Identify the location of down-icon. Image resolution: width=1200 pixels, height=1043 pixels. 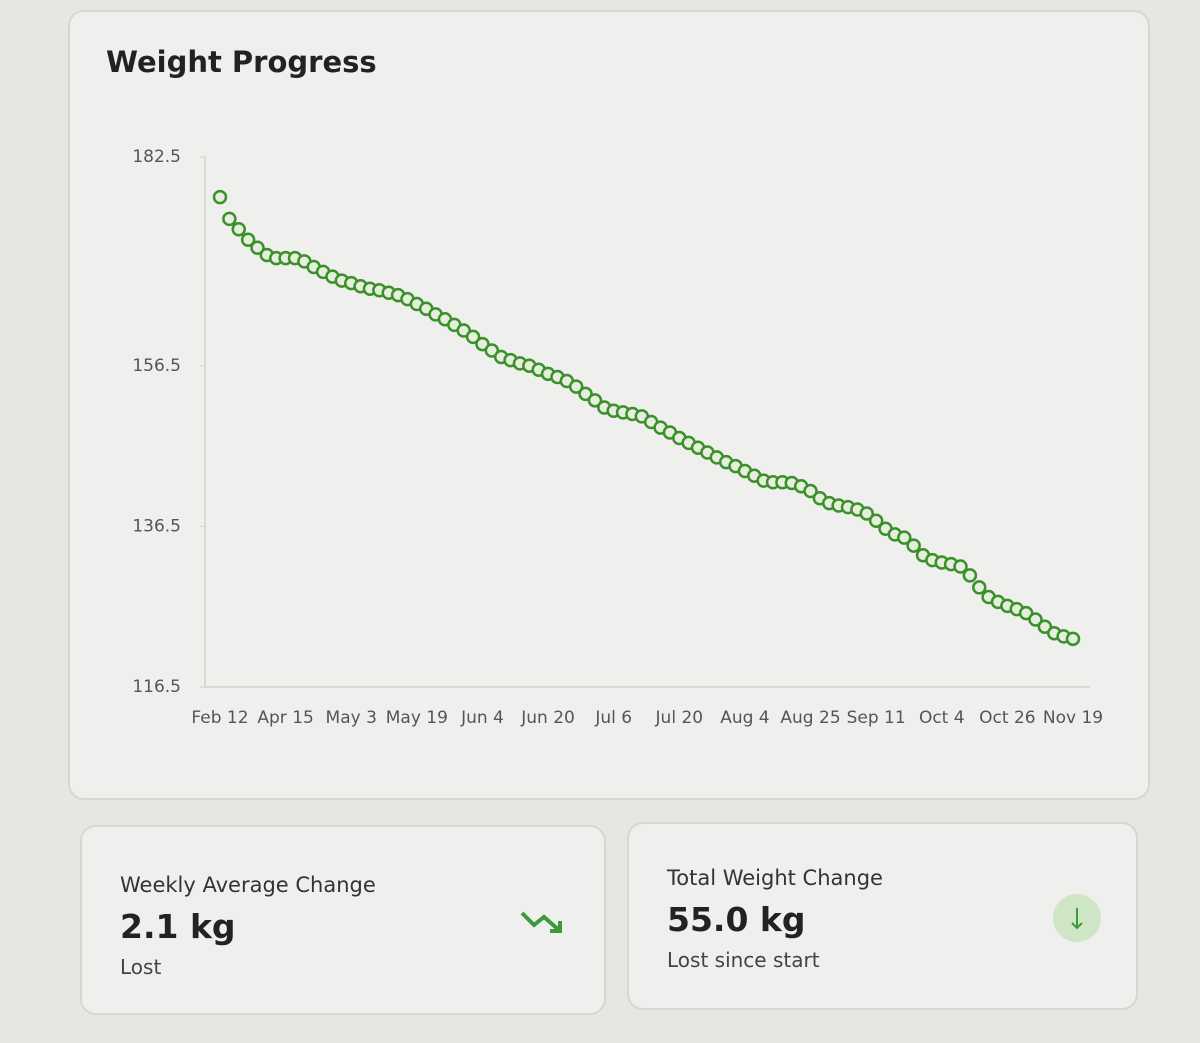
(1077, 918).